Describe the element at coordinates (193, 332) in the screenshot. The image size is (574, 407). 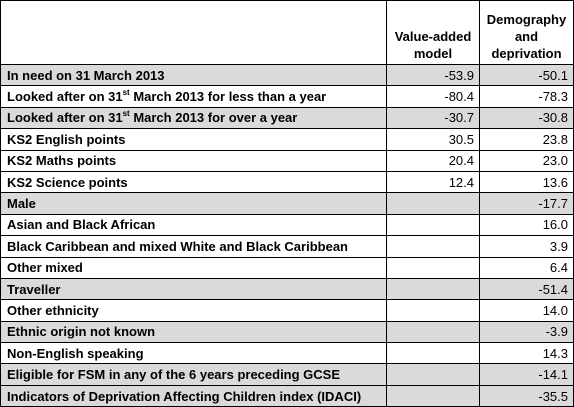
I see `row-label: Ethnic origin not known` at that location.